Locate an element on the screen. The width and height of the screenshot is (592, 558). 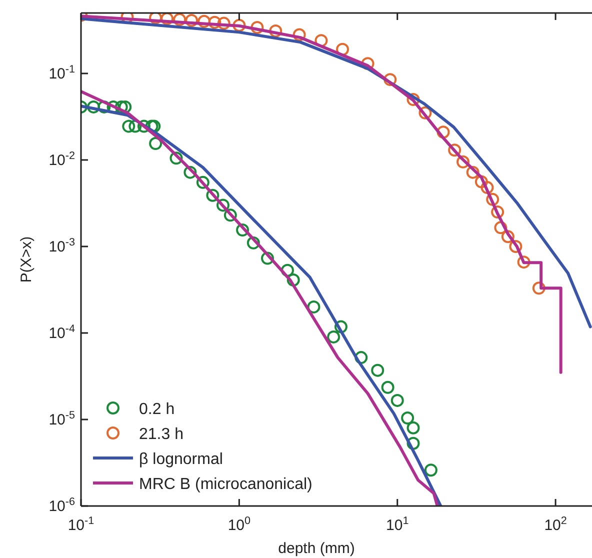
x-tick-label: 10$^{-1}$ is located at coordinates (81, 524).